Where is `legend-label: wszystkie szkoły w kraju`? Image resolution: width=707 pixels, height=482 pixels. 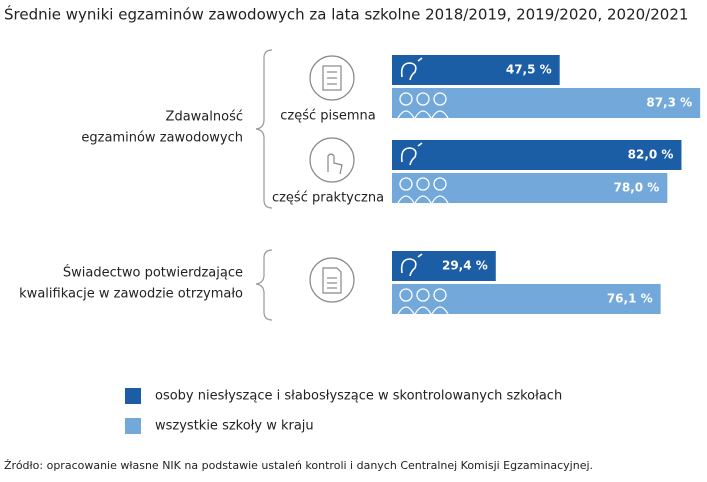
legend-label: wszystkie szkoły w kraju is located at coordinates (234, 426).